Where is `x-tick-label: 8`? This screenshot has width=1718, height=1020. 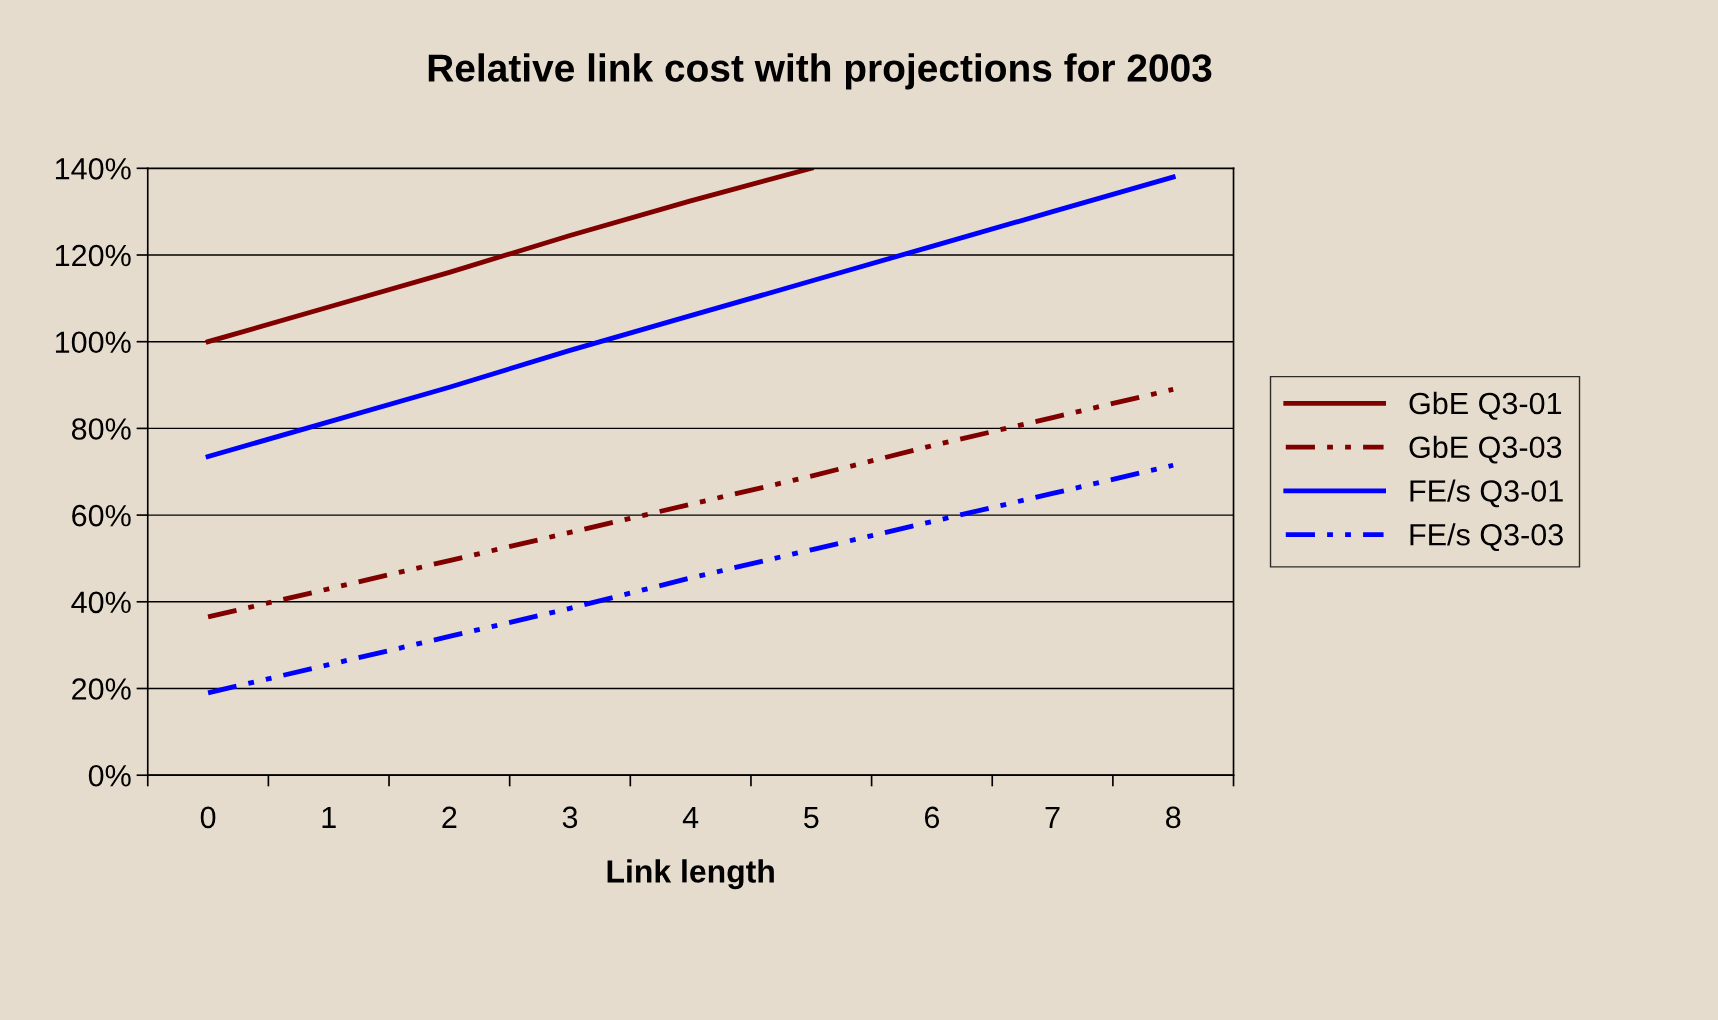 x-tick-label: 8 is located at coordinates (1173, 817).